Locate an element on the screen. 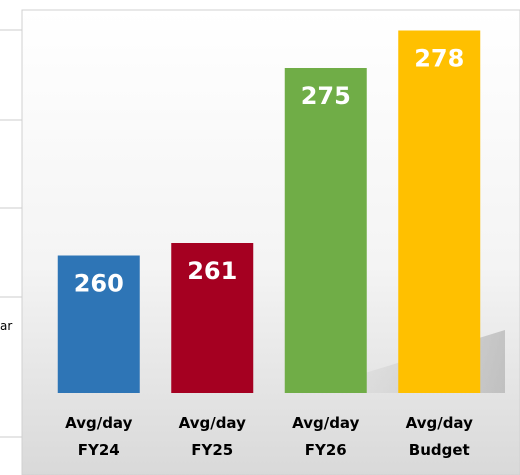 Image resolution: width=520 pixels, height=475 pixels. data-label: 261 is located at coordinates (212, 271).